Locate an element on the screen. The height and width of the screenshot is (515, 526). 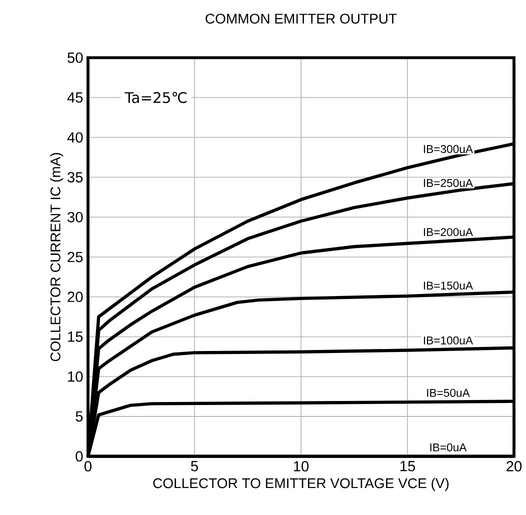
y-tick-label: 15 is located at coordinates (75, 337).